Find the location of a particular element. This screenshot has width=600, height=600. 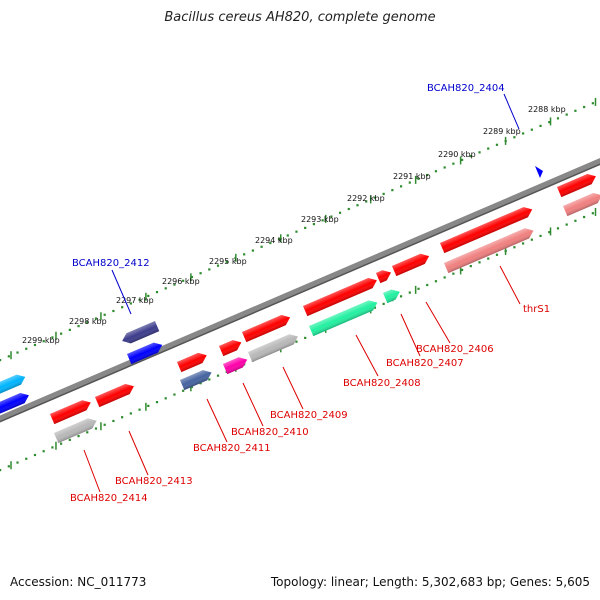

gene-label-bcah820-2407: BCAH820_2407 is located at coordinates (425, 363).